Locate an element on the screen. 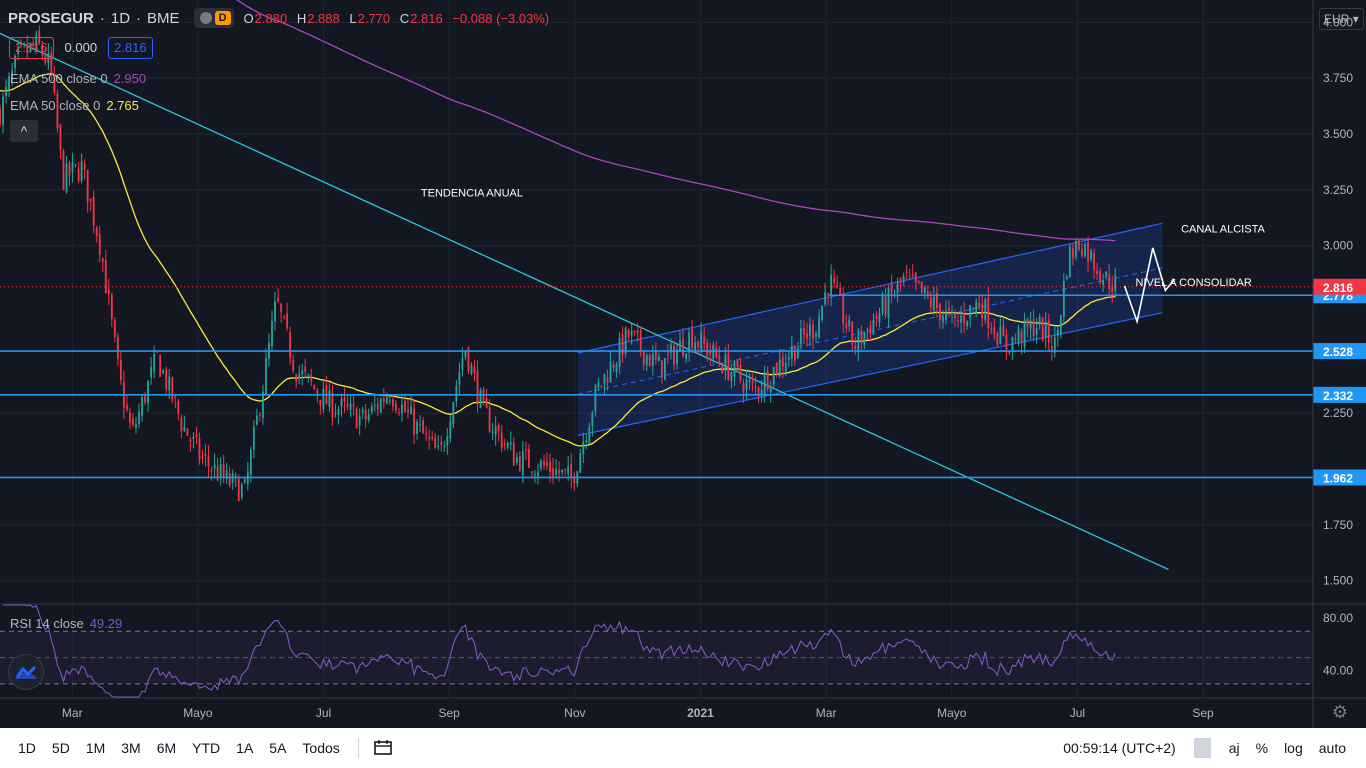  x-tick-label: Jul is located at coordinates (323, 713).